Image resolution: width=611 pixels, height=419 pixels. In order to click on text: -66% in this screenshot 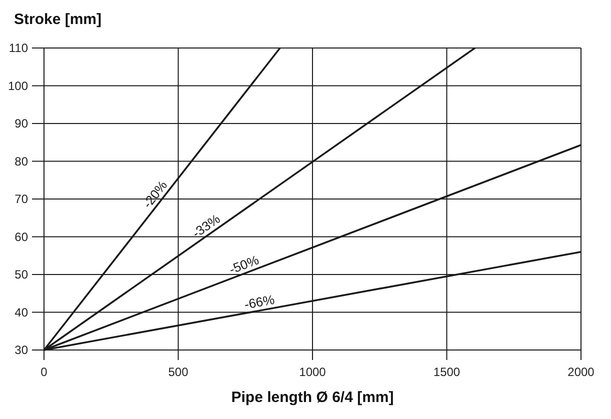, I will do `click(259, 302)`.